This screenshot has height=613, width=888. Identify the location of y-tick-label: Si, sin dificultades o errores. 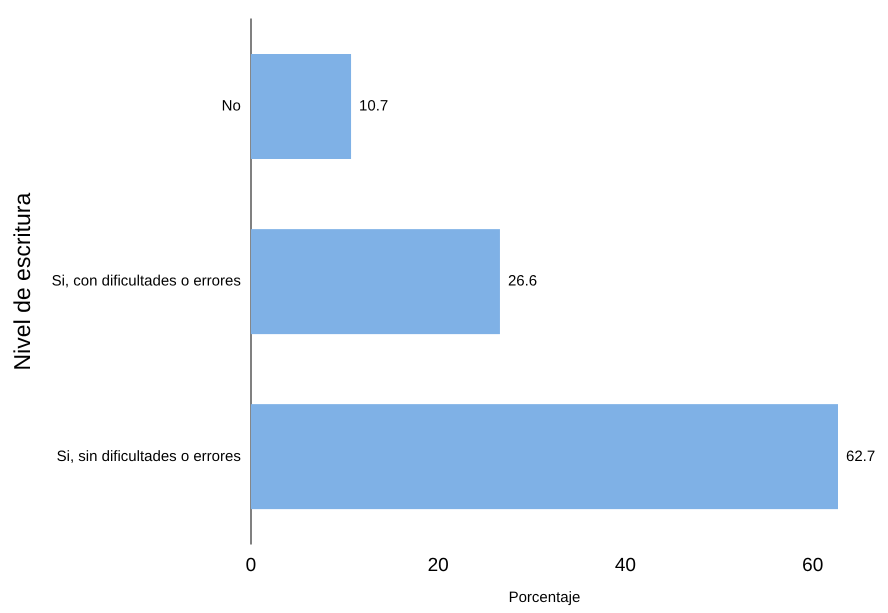
(148, 456).